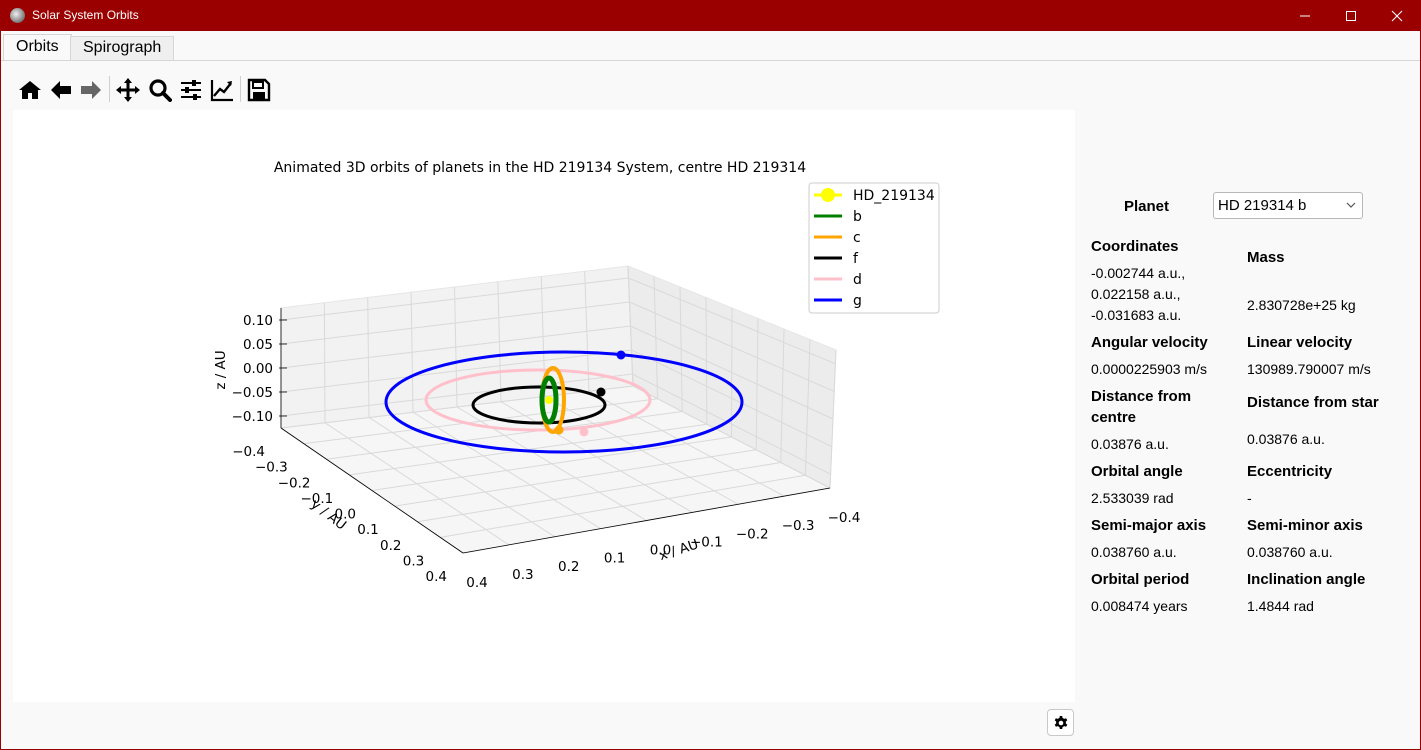 The image size is (1421, 750). I want to click on z-tick-label: −0.10, so click(252, 417).